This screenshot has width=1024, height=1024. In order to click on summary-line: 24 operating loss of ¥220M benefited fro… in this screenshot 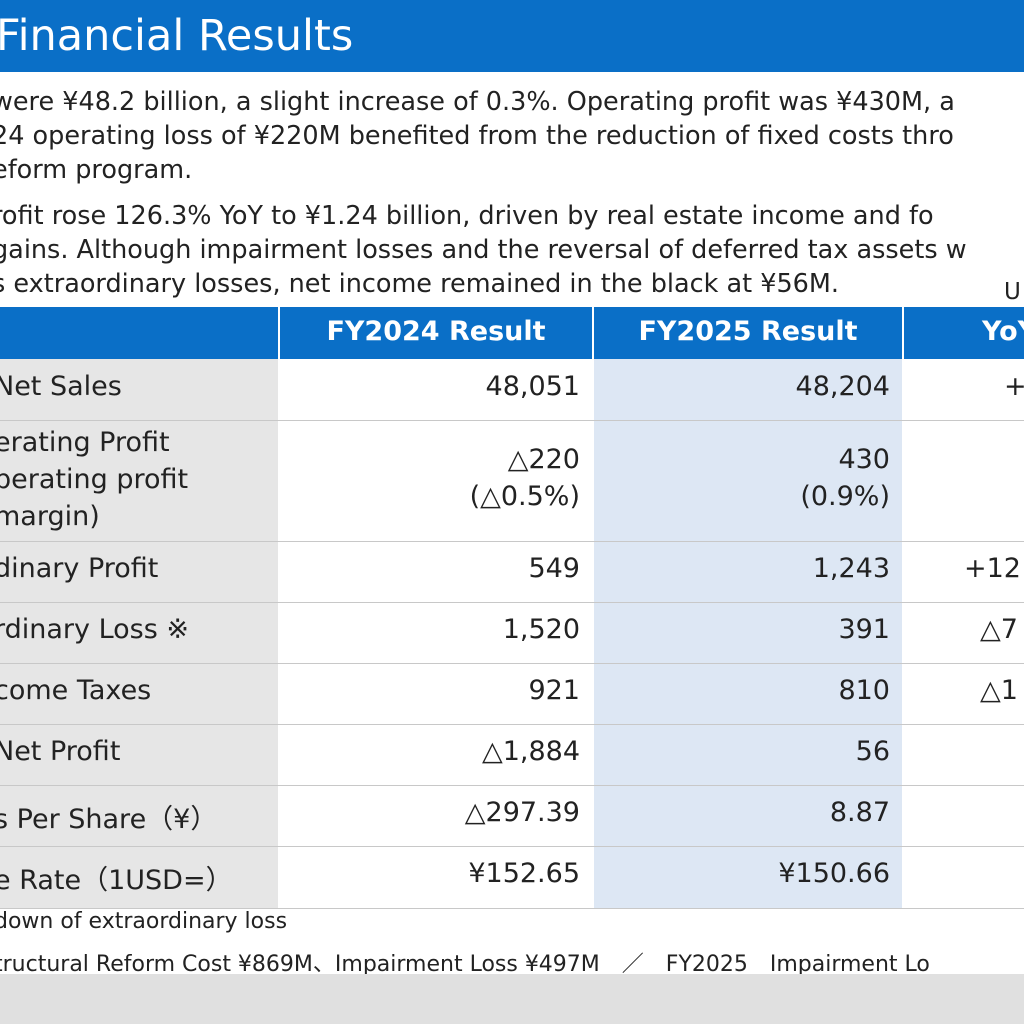, I will do `click(477, 136)`.